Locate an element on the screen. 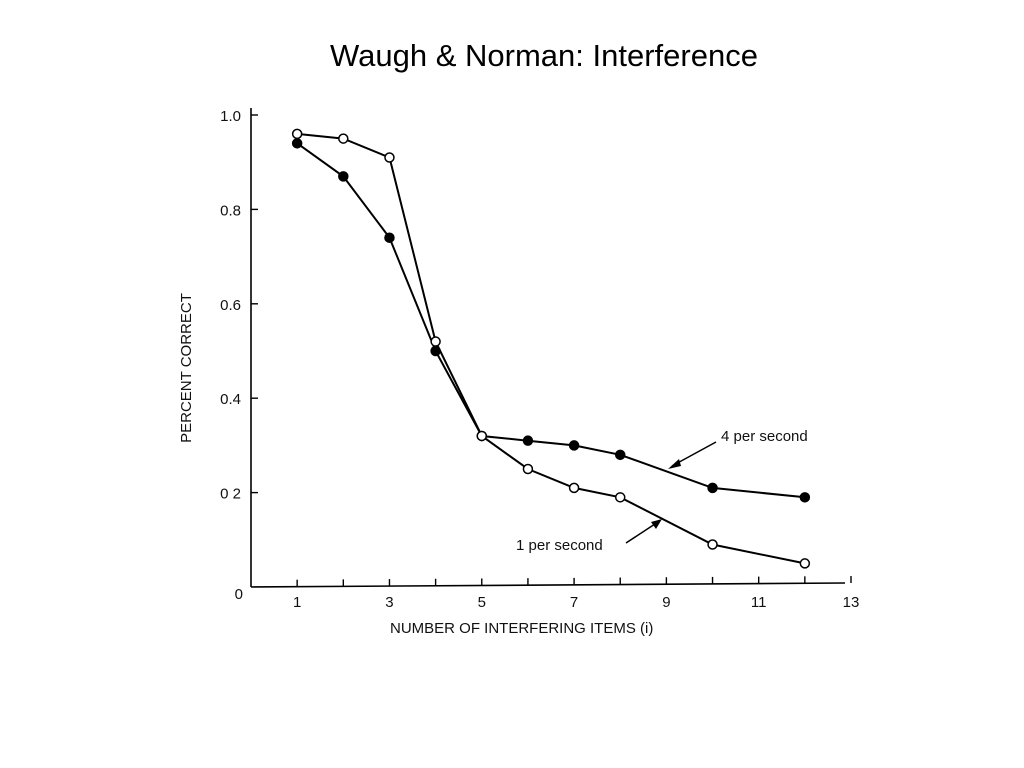  series-annotations: 4 per second 1 per second is located at coordinates (662, 491).